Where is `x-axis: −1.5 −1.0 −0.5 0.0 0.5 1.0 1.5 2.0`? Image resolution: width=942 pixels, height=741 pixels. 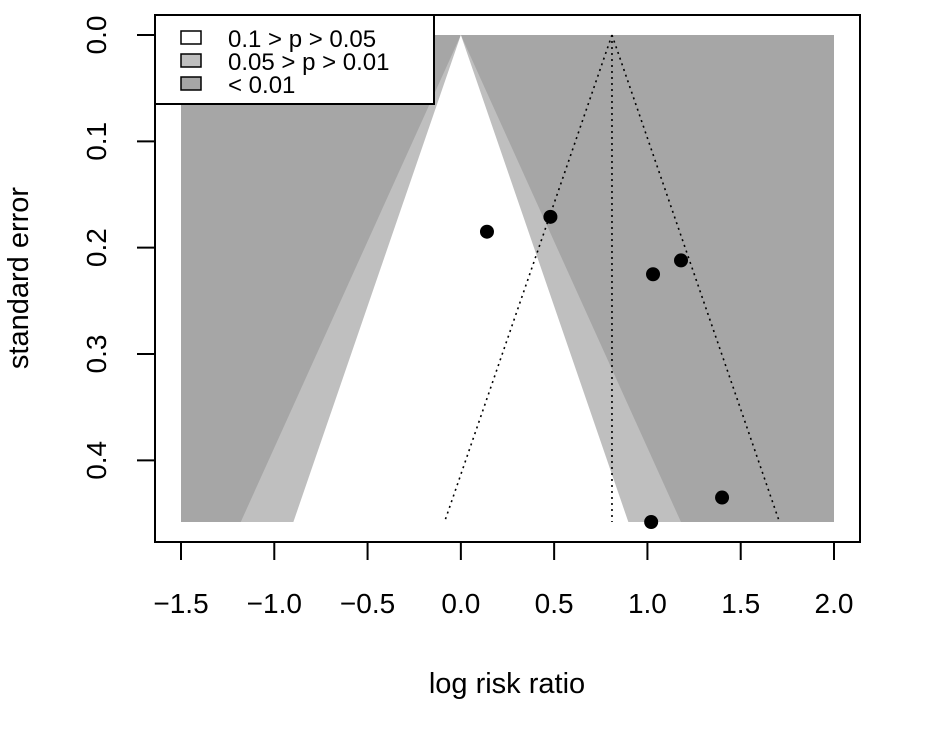
x-axis: −1.5 −1.0 −0.5 0.0 0.5 1.0 1.5 2.0 is located at coordinates (503, 580).